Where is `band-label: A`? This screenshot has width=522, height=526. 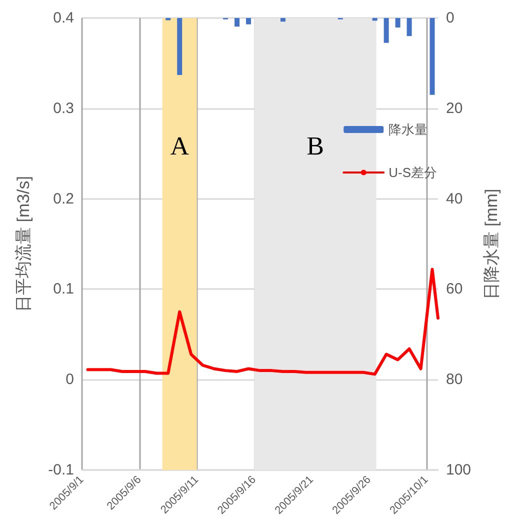
band-label: A is located at coordinates (180, 146).